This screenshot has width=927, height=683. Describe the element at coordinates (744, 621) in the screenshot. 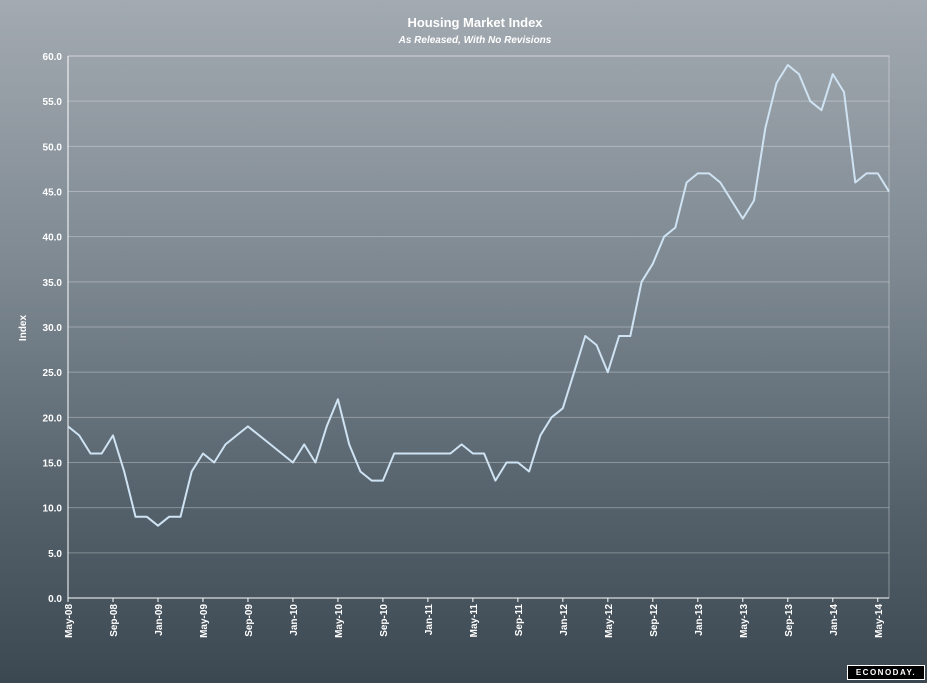

I see `x-tick-label: May-13` at that location.